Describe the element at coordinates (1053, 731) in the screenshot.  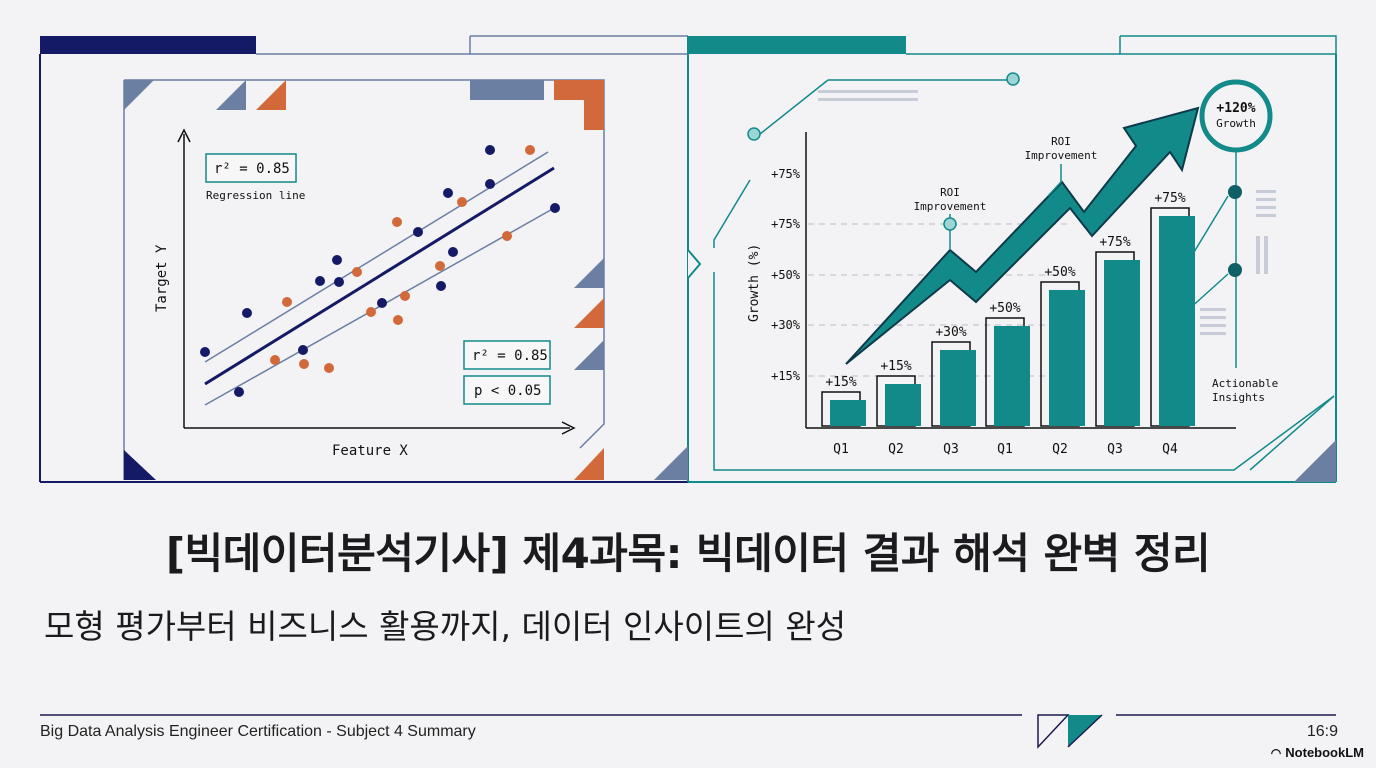
I see `footer-triangle-outline` at that location.